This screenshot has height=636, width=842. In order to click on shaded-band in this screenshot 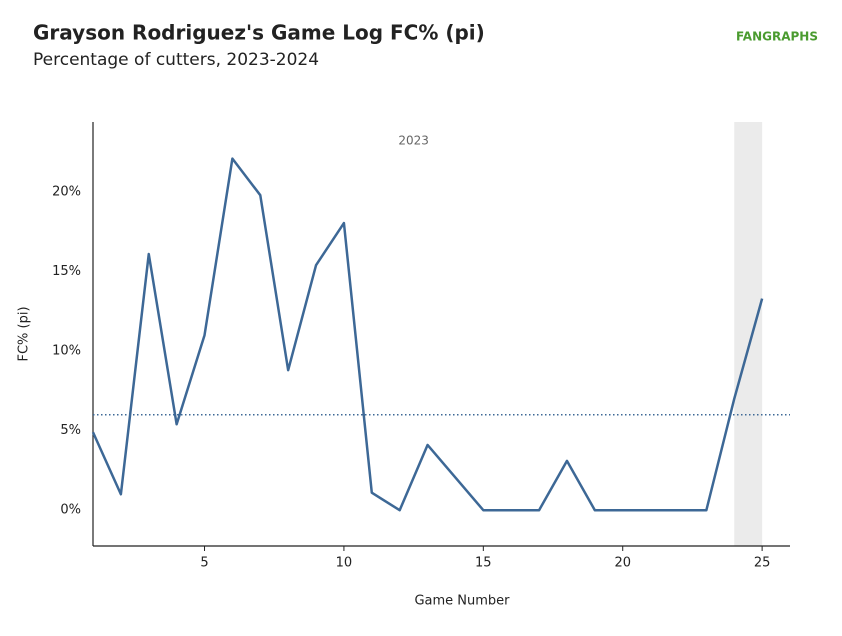, I will do `click(748, 334)`.